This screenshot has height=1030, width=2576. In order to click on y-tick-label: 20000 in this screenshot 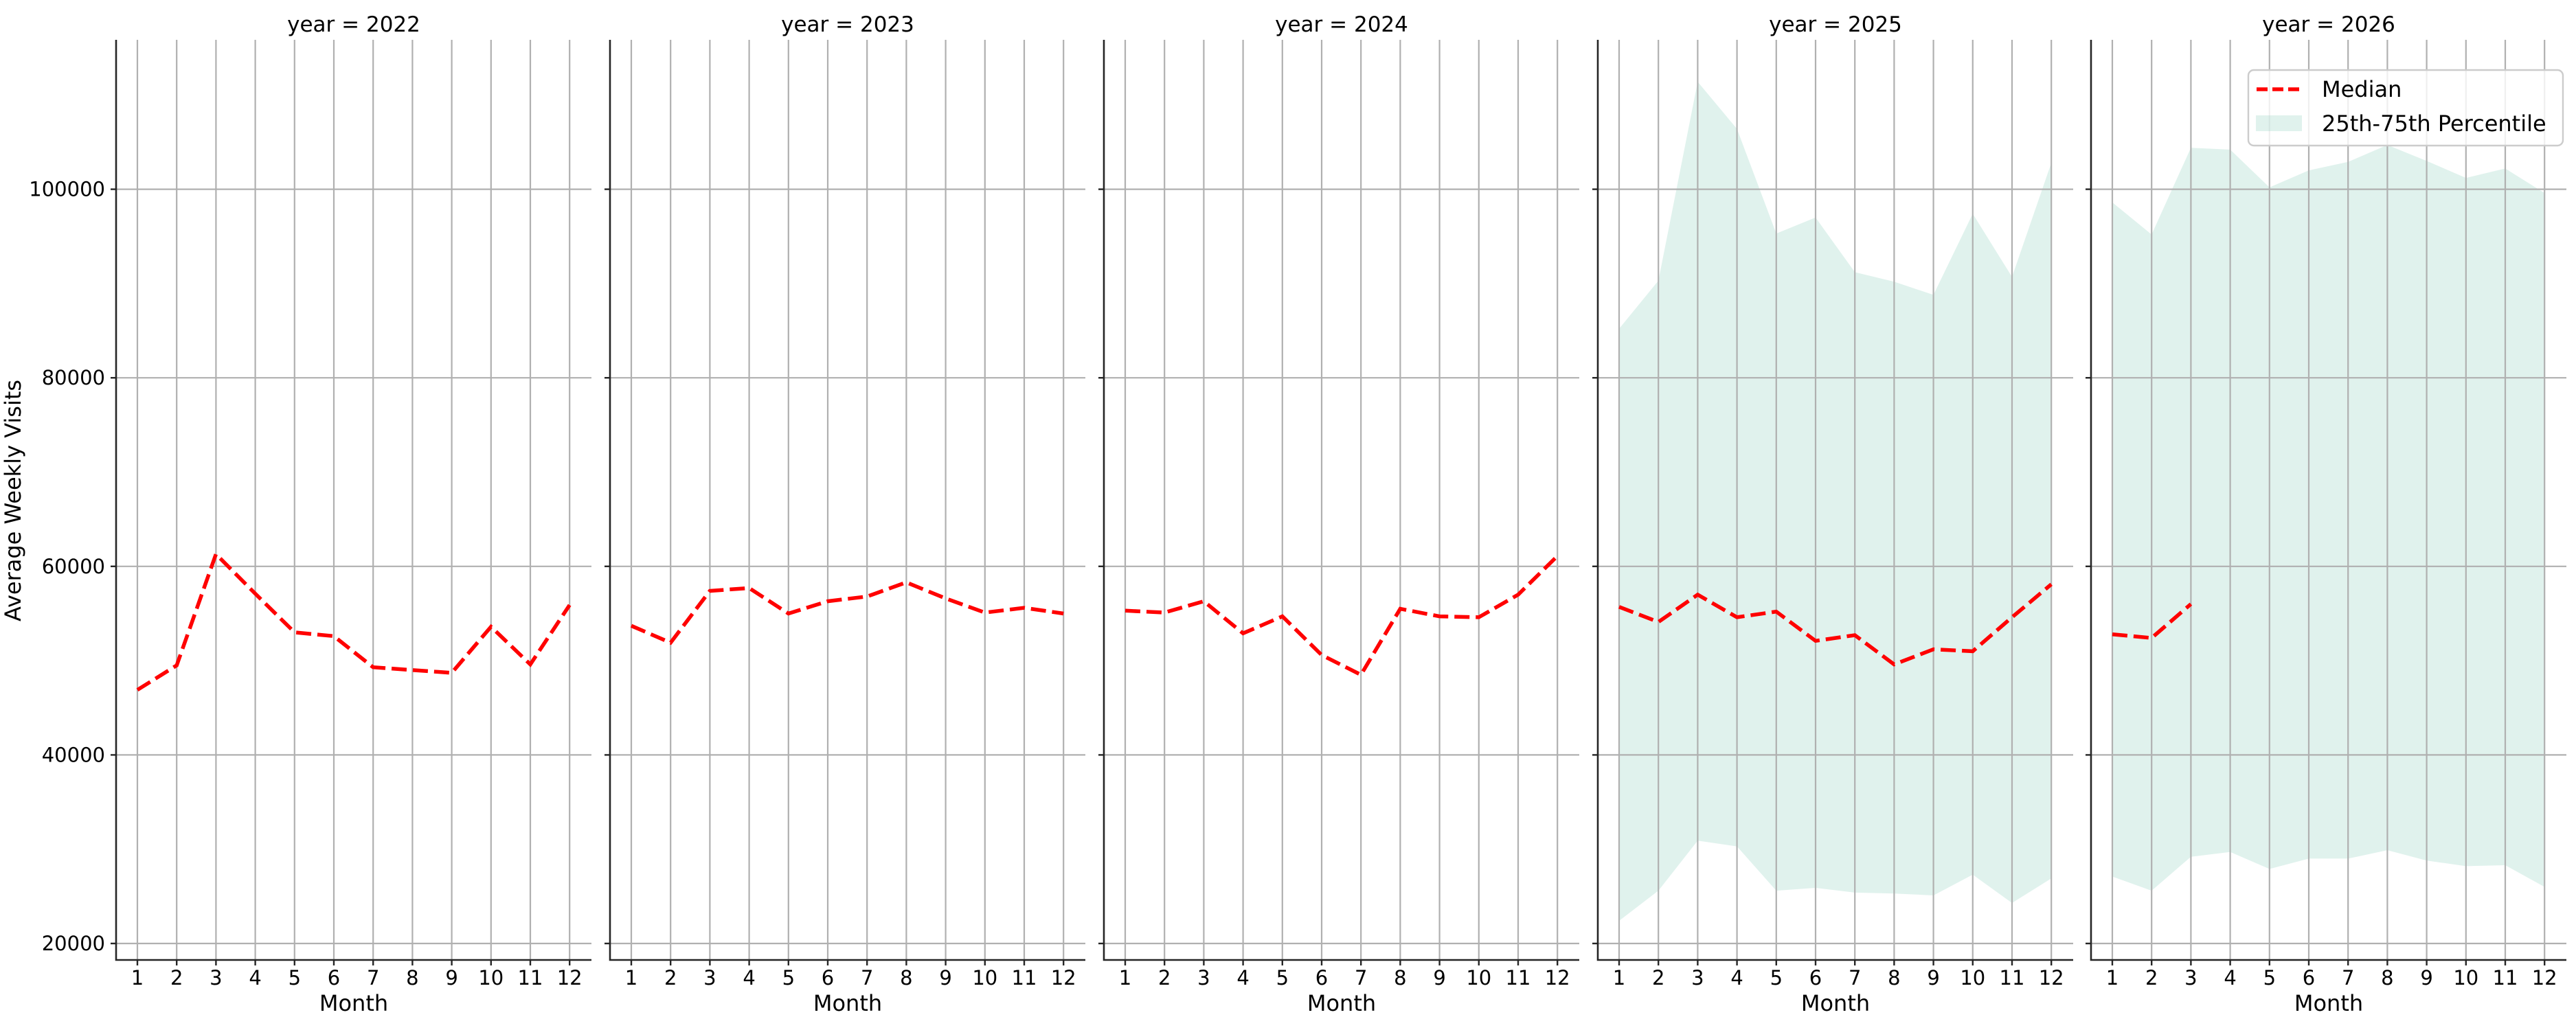, I will do `click(73, 943)`.